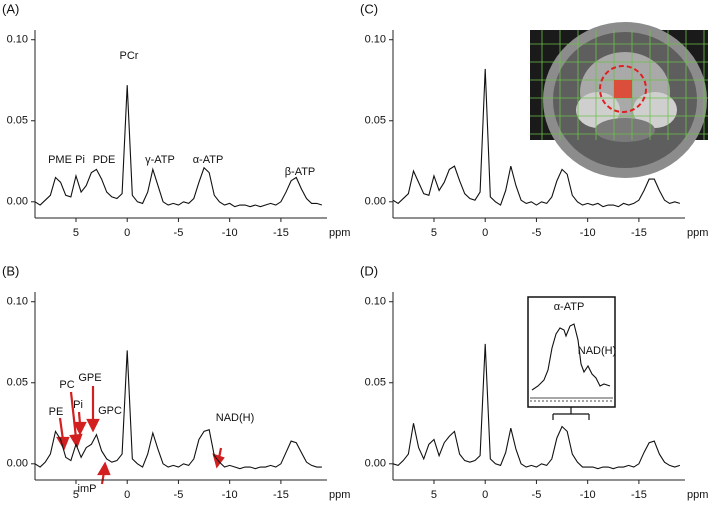 This screenshot has height=510, width=709. Describe the element at coordinates (140, 435) in the screenshot. I see `arrows` at that location.